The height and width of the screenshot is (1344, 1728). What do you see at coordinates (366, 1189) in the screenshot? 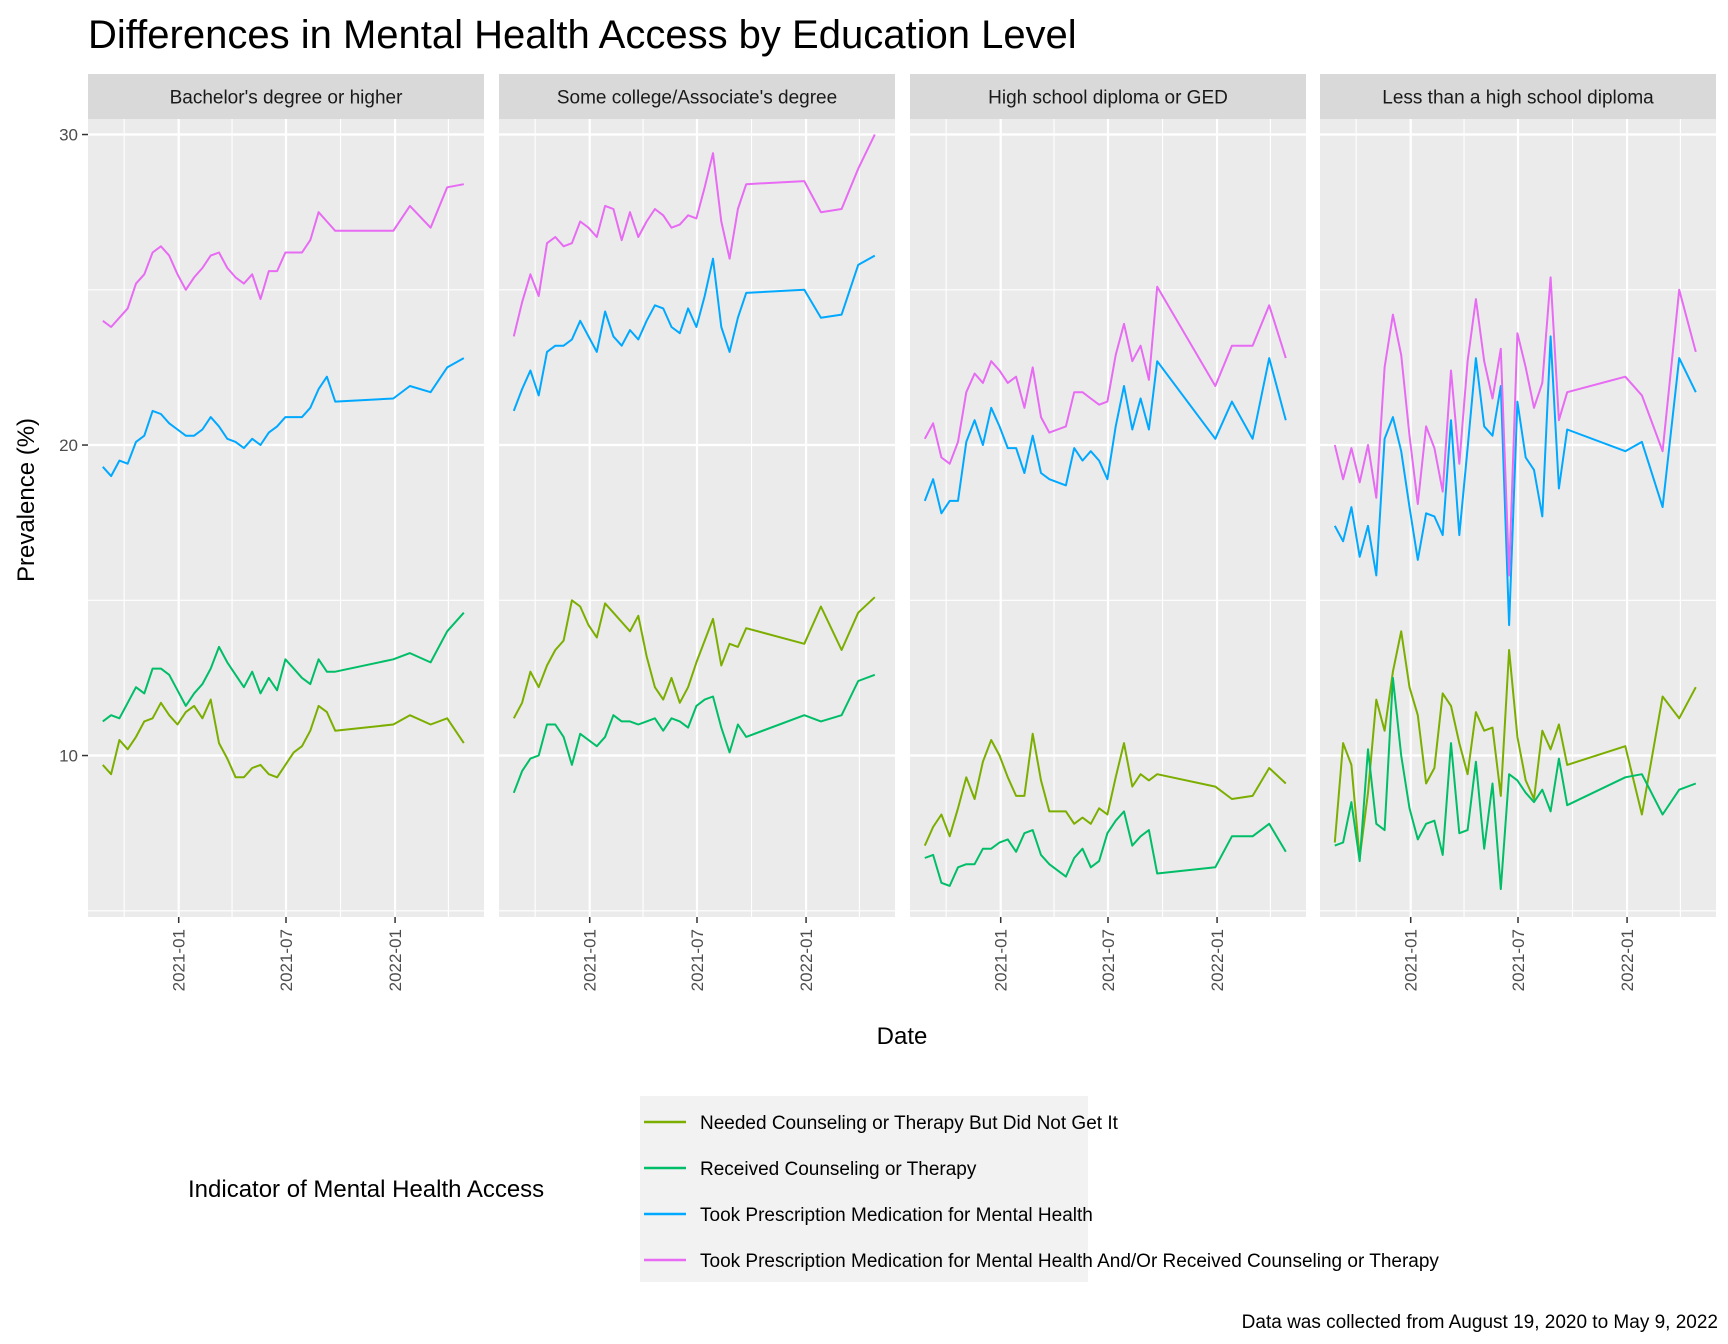
I see `legend-title: Indicator of Mental Health Access` at bounding box center [366, 1189].